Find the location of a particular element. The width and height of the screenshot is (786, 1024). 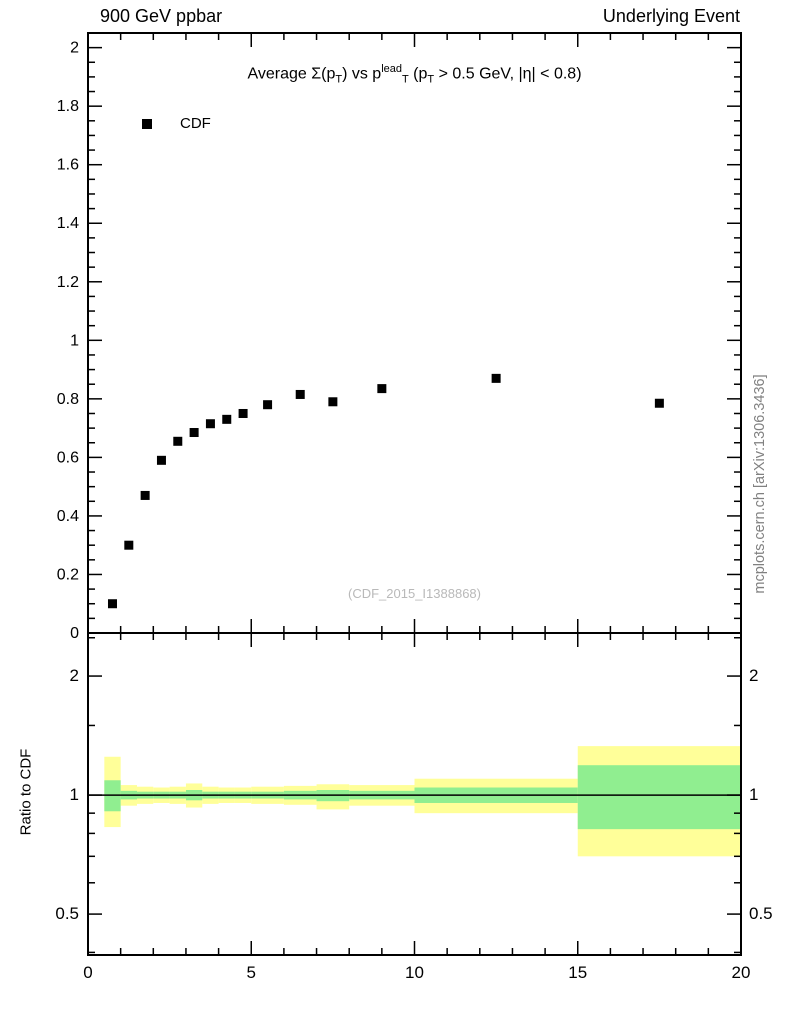

arxiv-credit: mcplots.cern.ch [arXiv:1306.3436] is located at coordinates (760, 484).